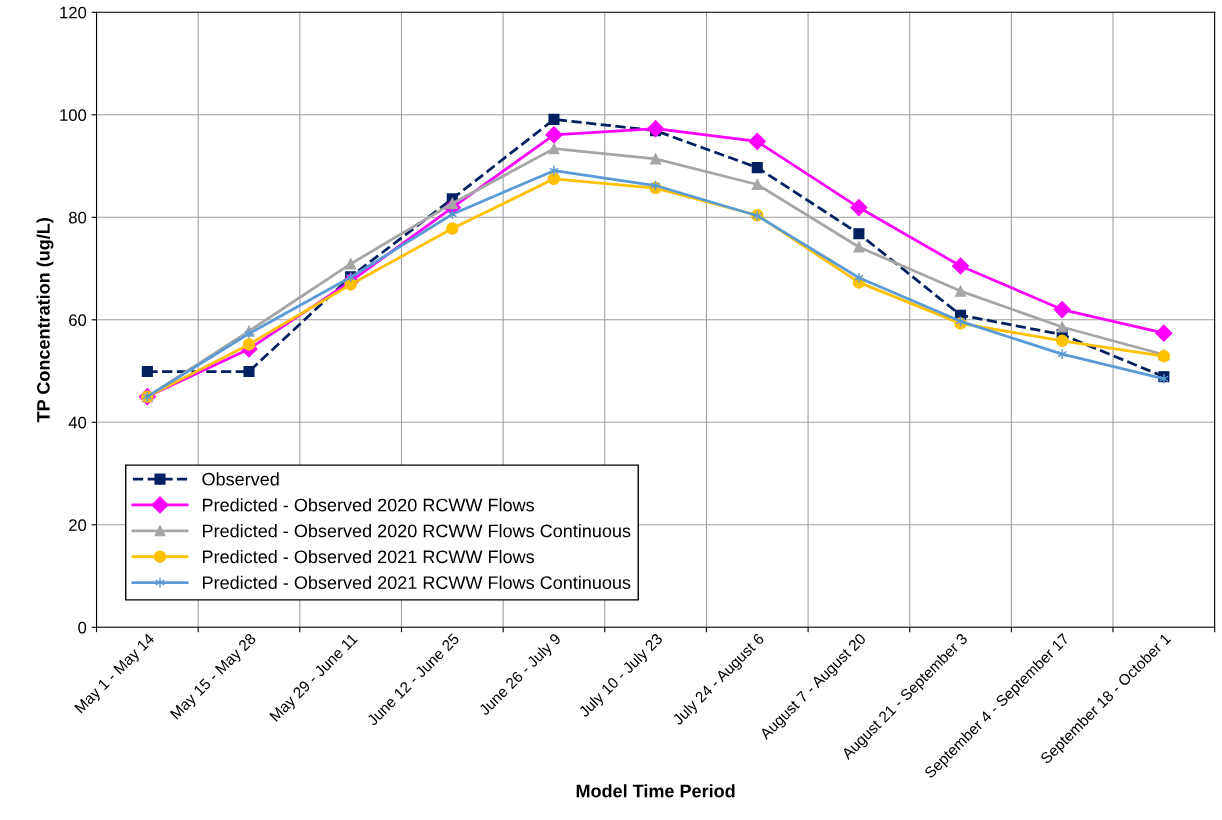  I want to click on y-tick-label: 0, so click(82, 627).